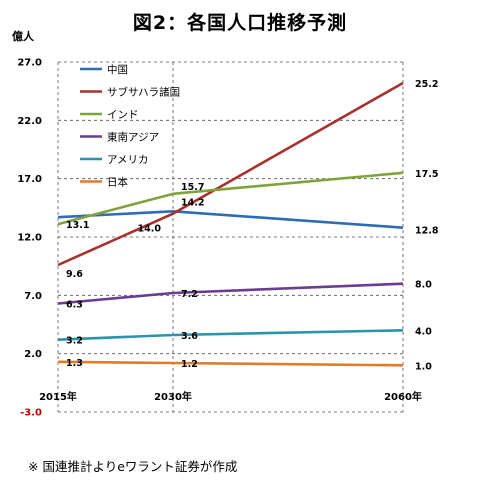  Describe the element at coordinates (117, 69) in the screenshot. I see `legend-entry: 中国` at that location.